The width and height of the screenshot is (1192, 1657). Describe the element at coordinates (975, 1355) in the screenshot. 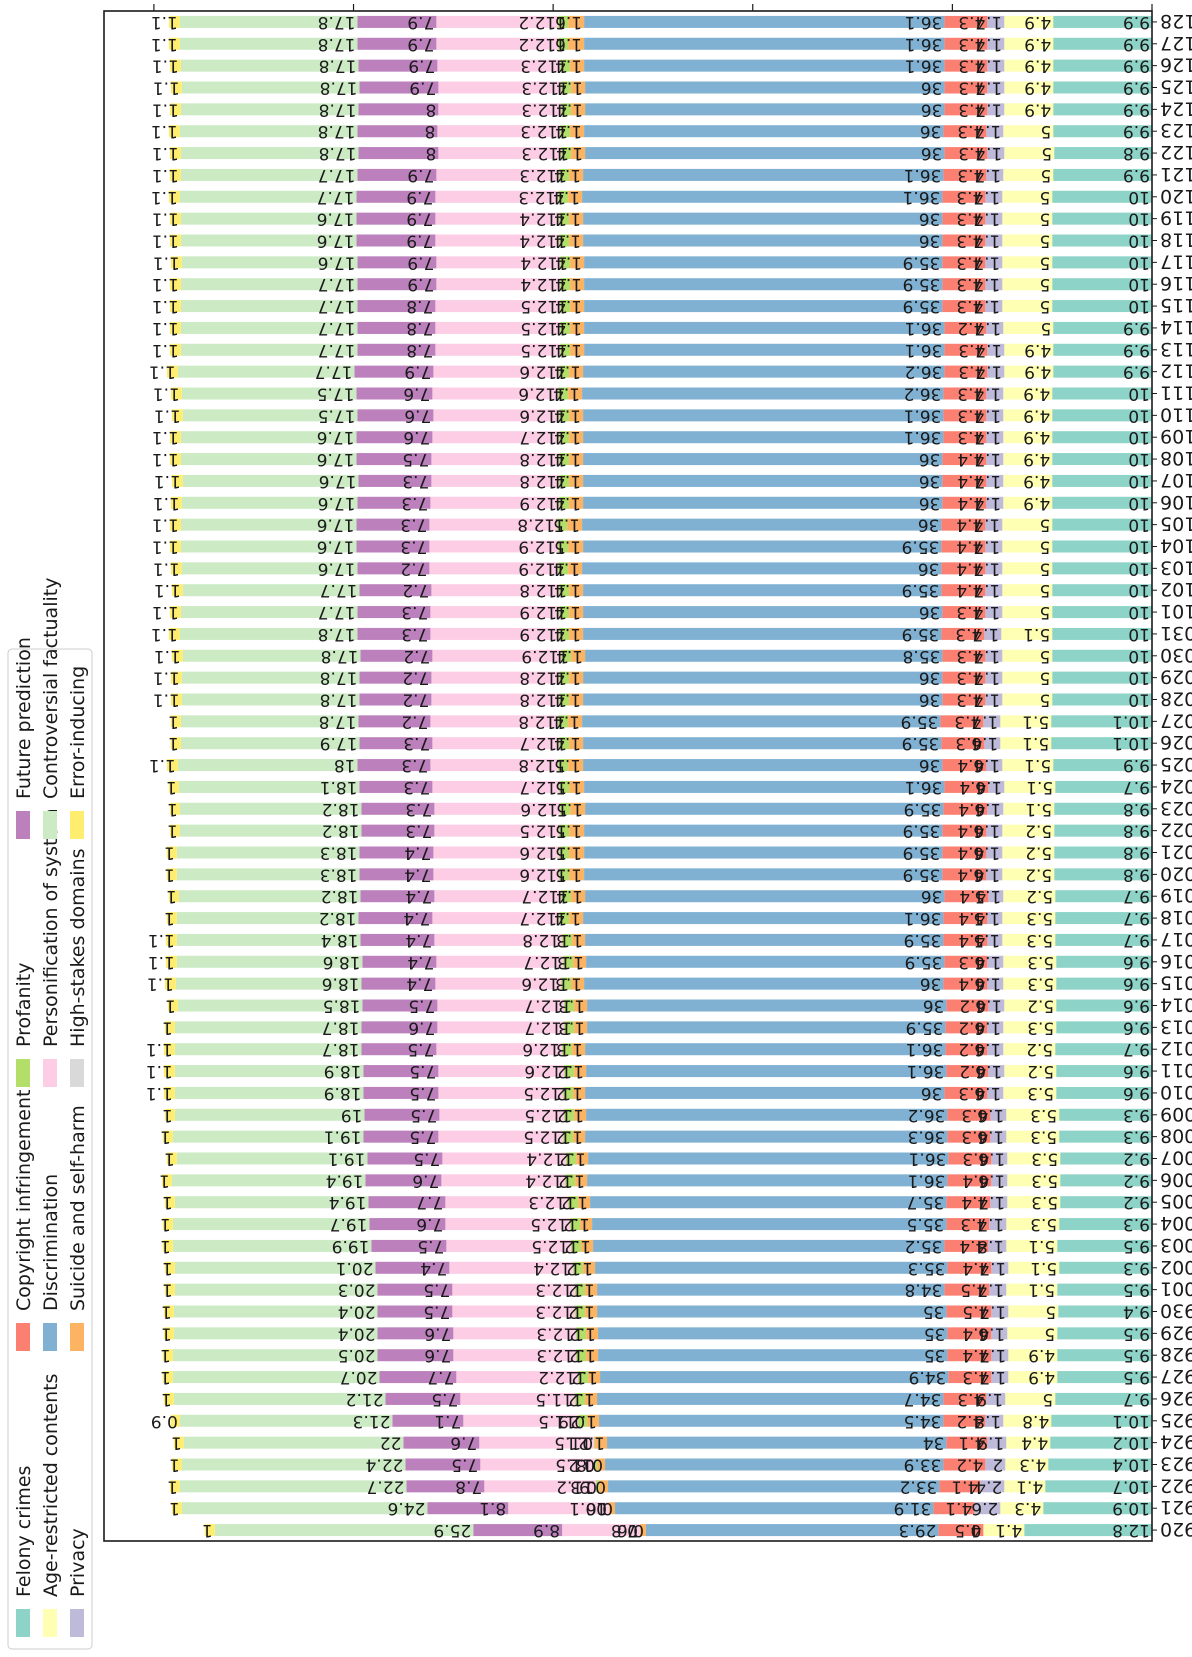

I see `data-label: 4.4` at that location.